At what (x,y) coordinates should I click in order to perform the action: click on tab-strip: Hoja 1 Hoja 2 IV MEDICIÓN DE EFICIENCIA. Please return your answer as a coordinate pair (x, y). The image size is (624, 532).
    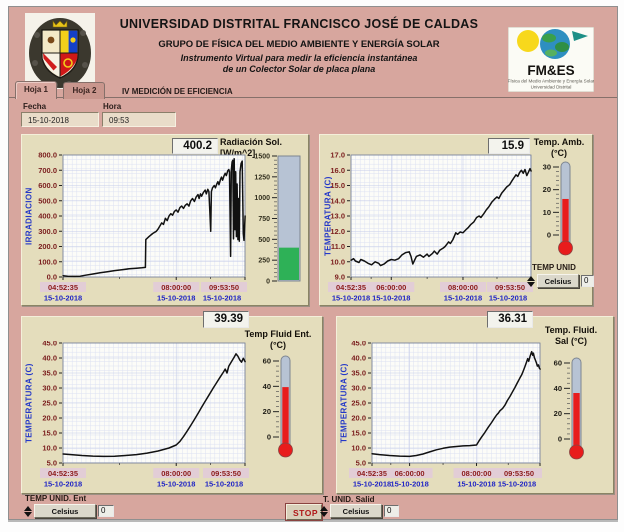
    Looking at the image, I should click on (313, 90).